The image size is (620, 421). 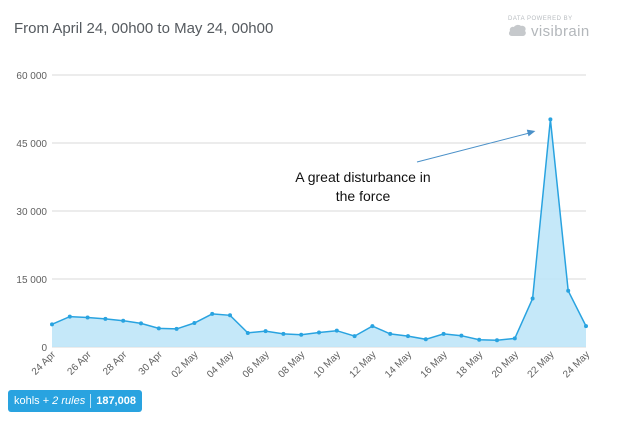 I want to click on badge-separator, so click(x=91, y=401).